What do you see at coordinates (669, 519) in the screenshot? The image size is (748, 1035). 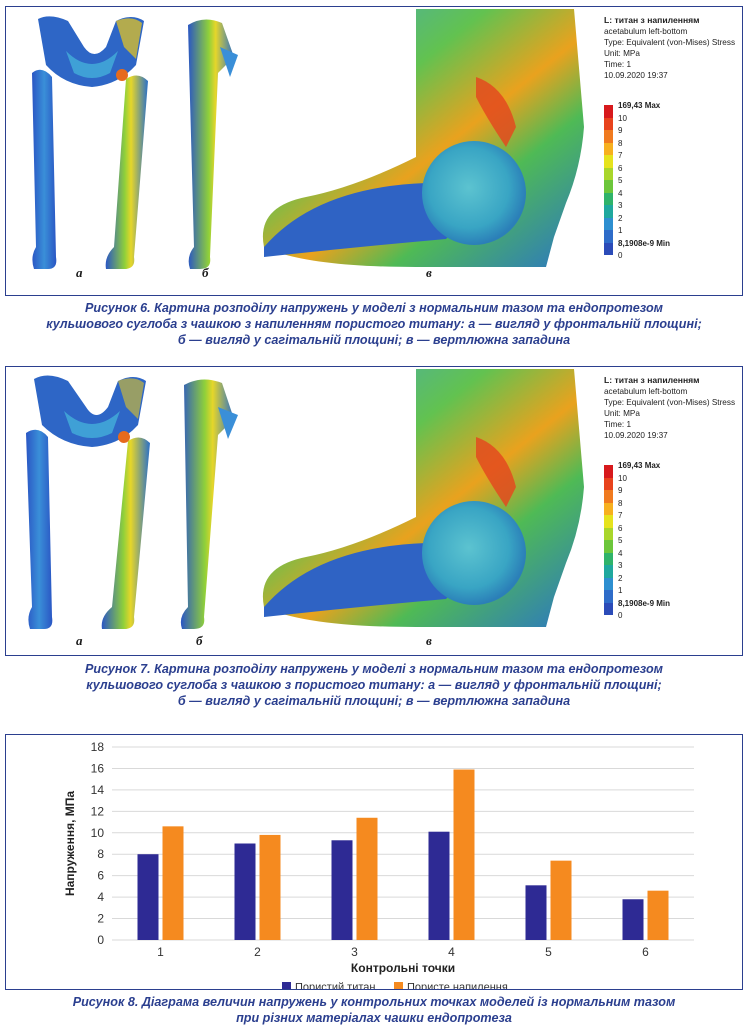 I see `scale-row: 7` at bounding box center [669, 519].